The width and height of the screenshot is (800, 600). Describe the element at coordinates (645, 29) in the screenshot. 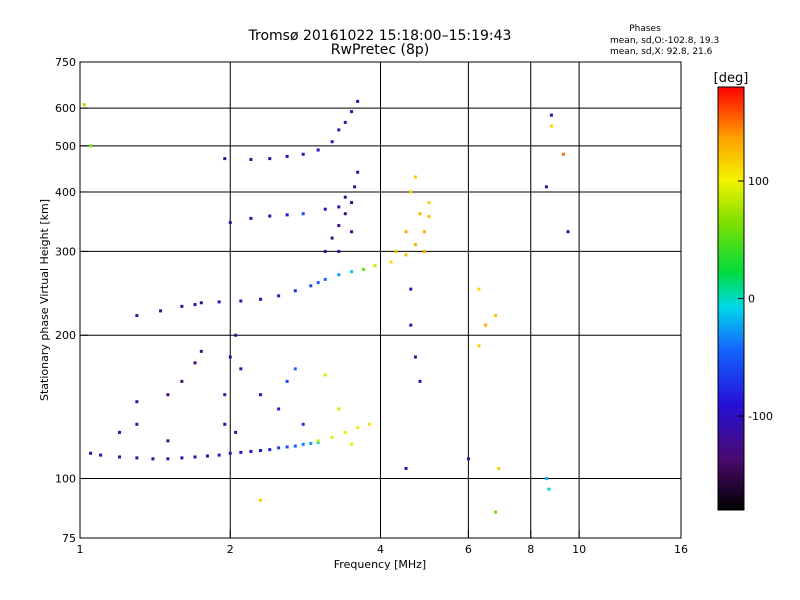

I see `phase-box-title: Phases` at that location.